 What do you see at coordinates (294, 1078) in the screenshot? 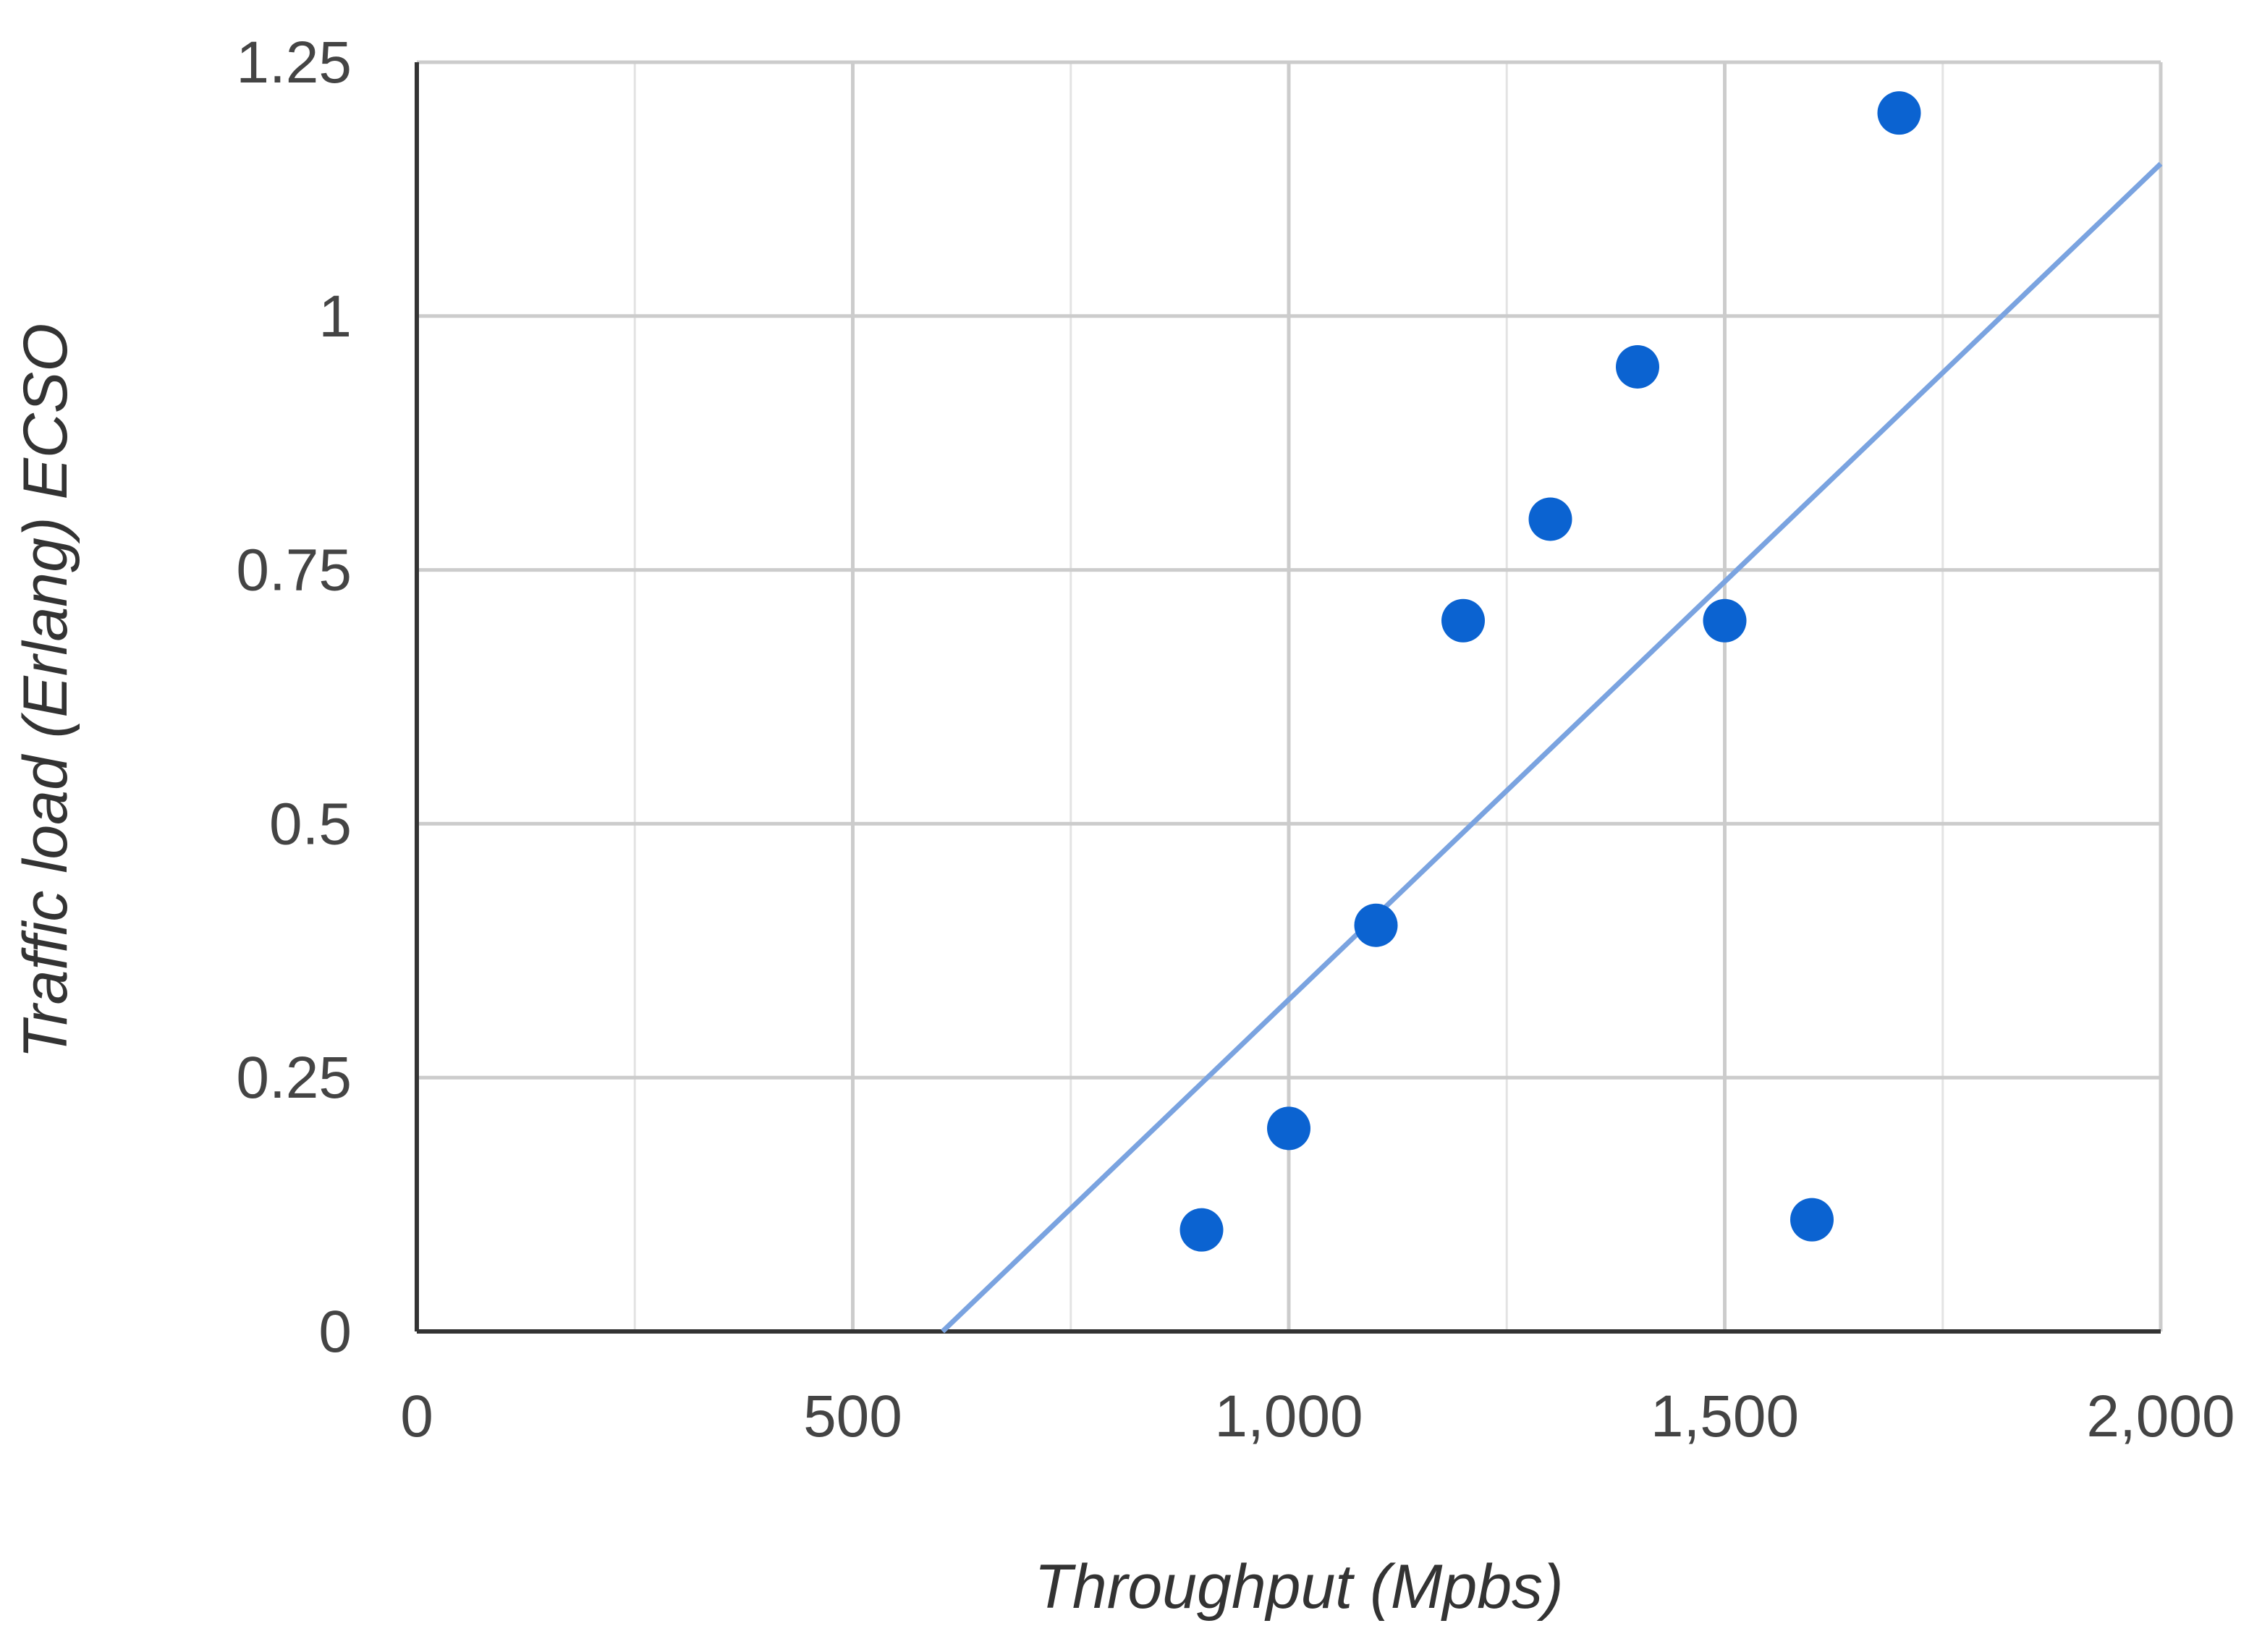
I see `y-tick-label: 0.25` at bounding box center [294, 1078].